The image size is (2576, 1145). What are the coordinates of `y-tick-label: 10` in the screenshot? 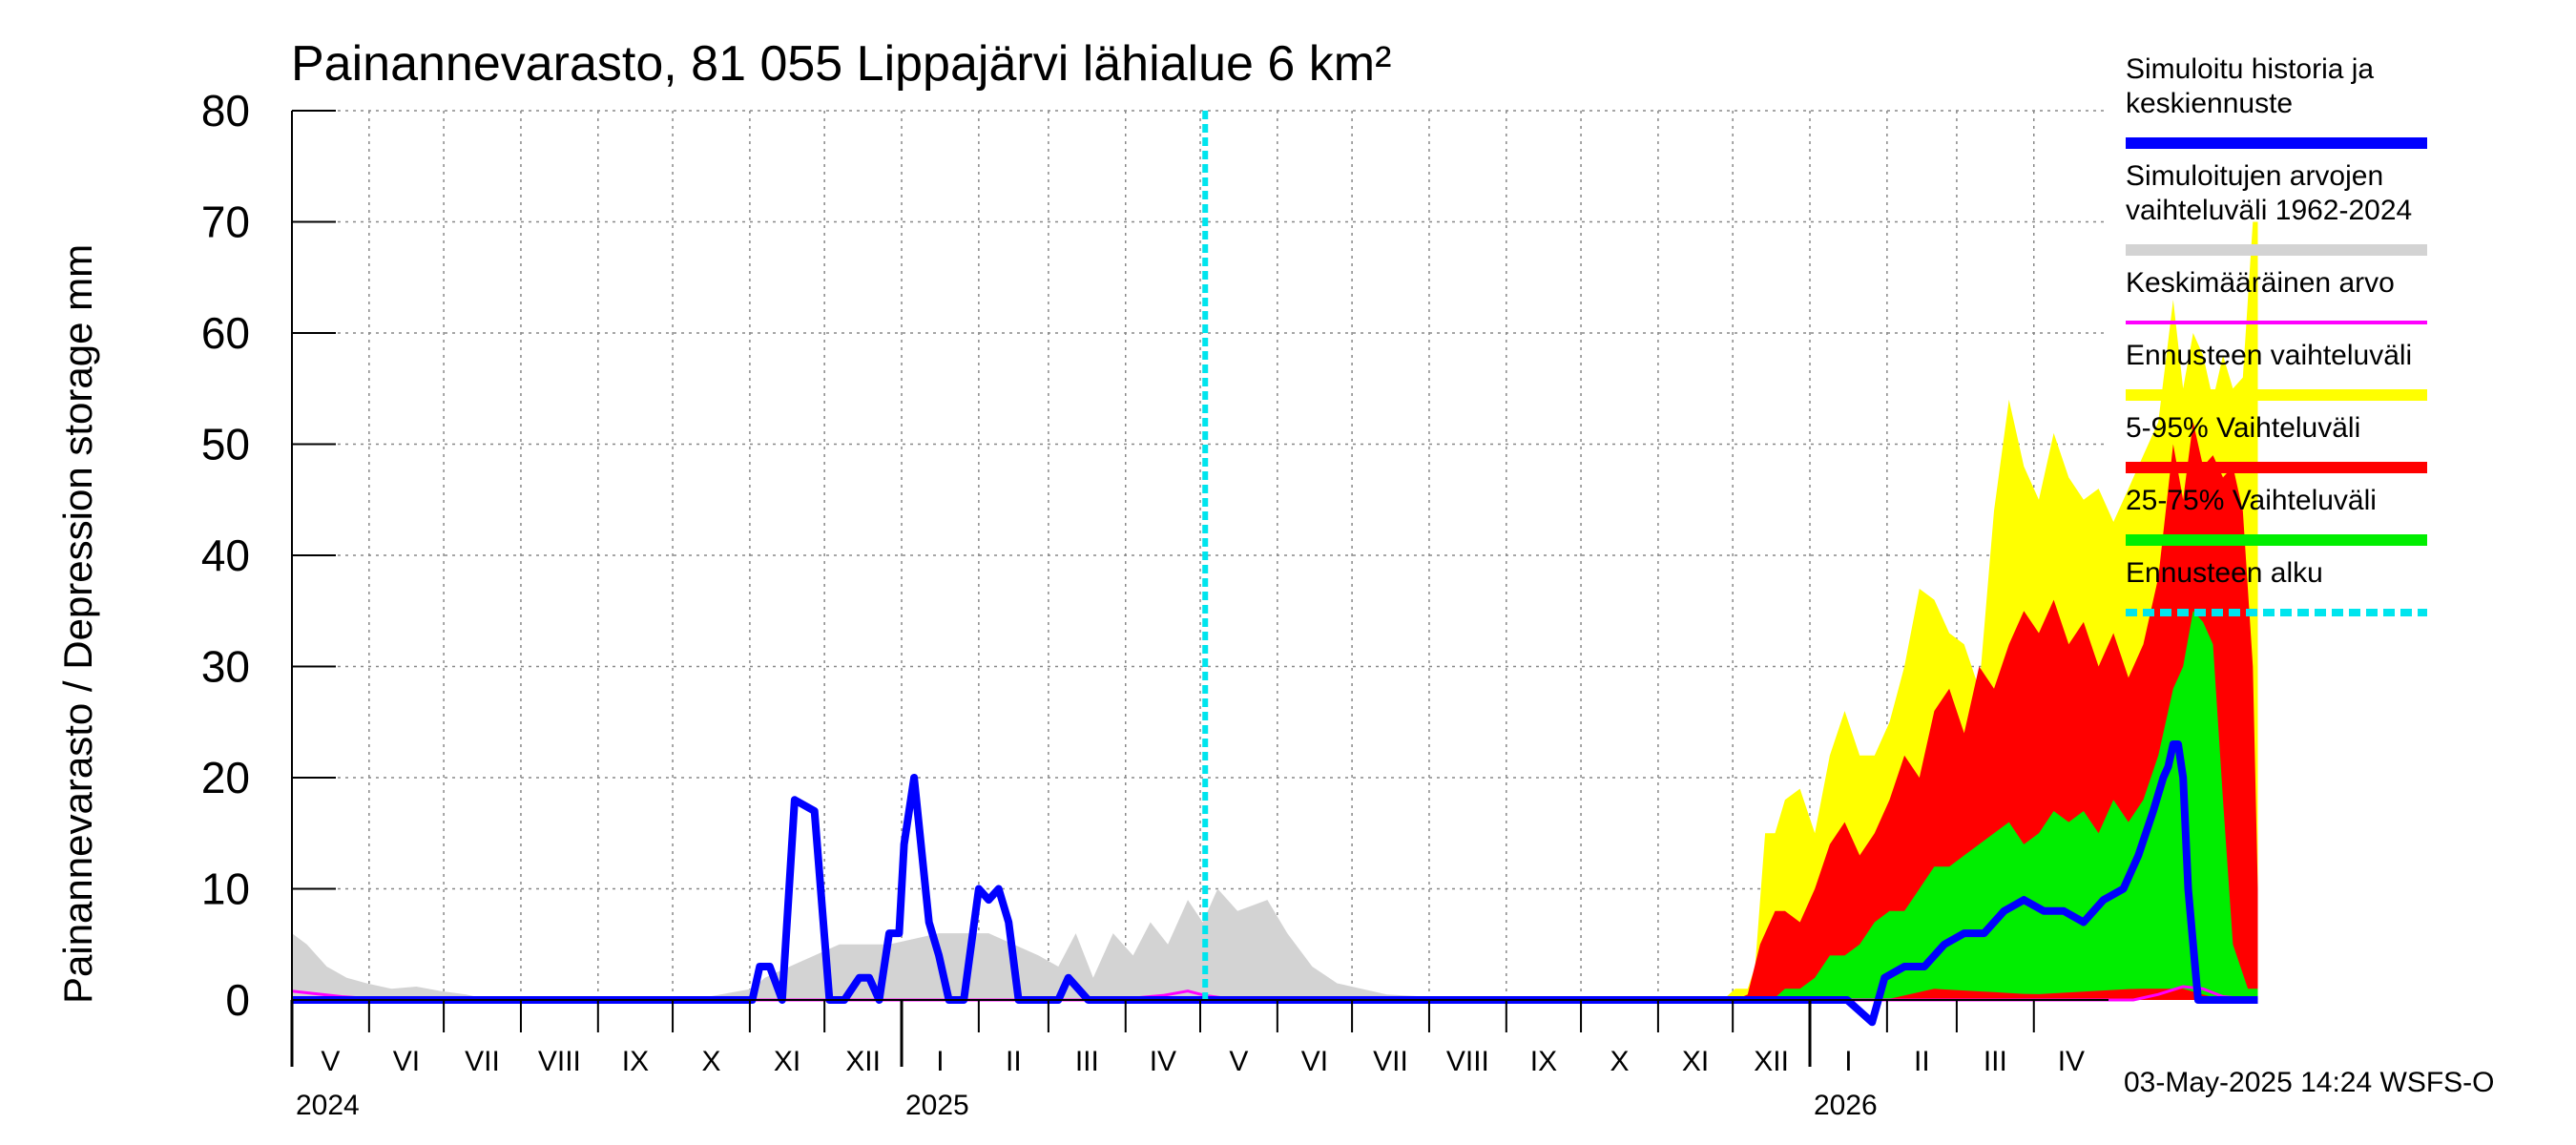 It's located at (225, 889).